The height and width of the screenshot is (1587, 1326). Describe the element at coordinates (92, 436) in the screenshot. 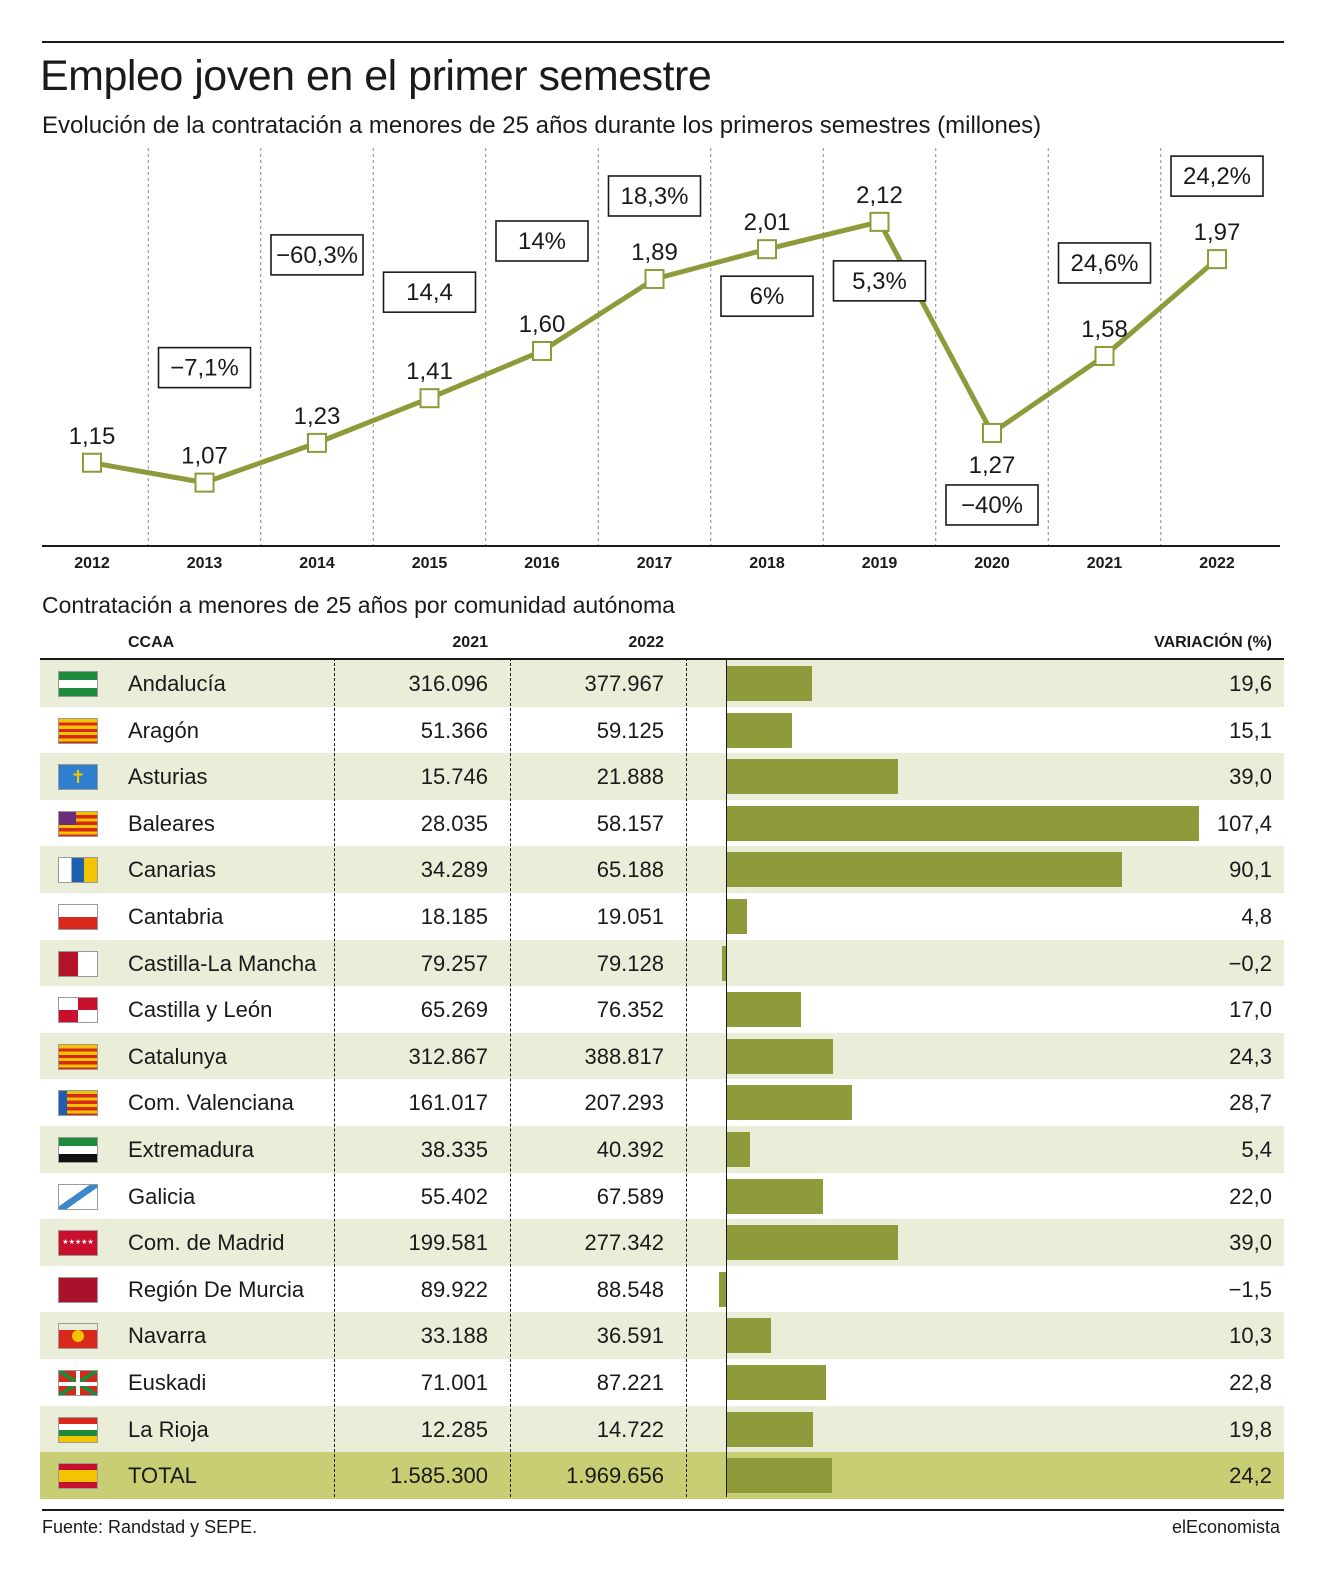

I see `data-label: 1,15` at that location.